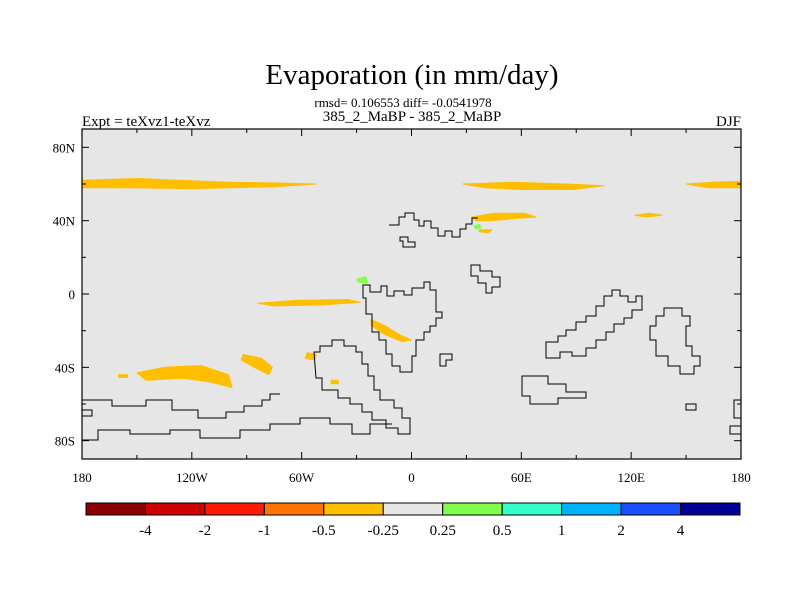  I want to click on anomaly-region-mediterranean-cluster, so click(504, 217).